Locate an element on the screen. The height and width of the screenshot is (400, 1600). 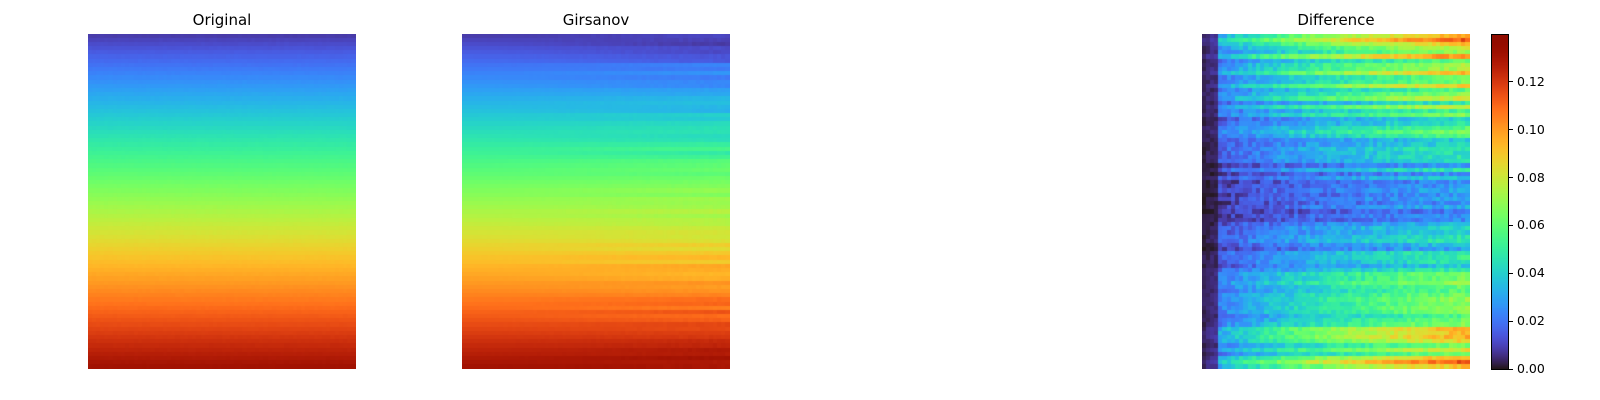
colorbar-tick-label: 0.10 is located at coordinates (1531, 129).